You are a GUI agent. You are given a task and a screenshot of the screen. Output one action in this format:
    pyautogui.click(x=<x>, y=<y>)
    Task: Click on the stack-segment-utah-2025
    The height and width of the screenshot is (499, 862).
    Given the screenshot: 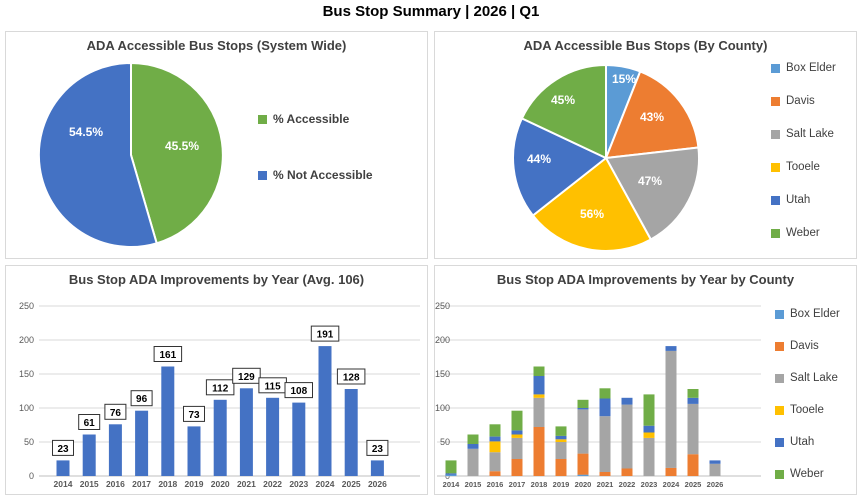 What is the action you would take?
    pyautogui.click(x=693, y=400)
    